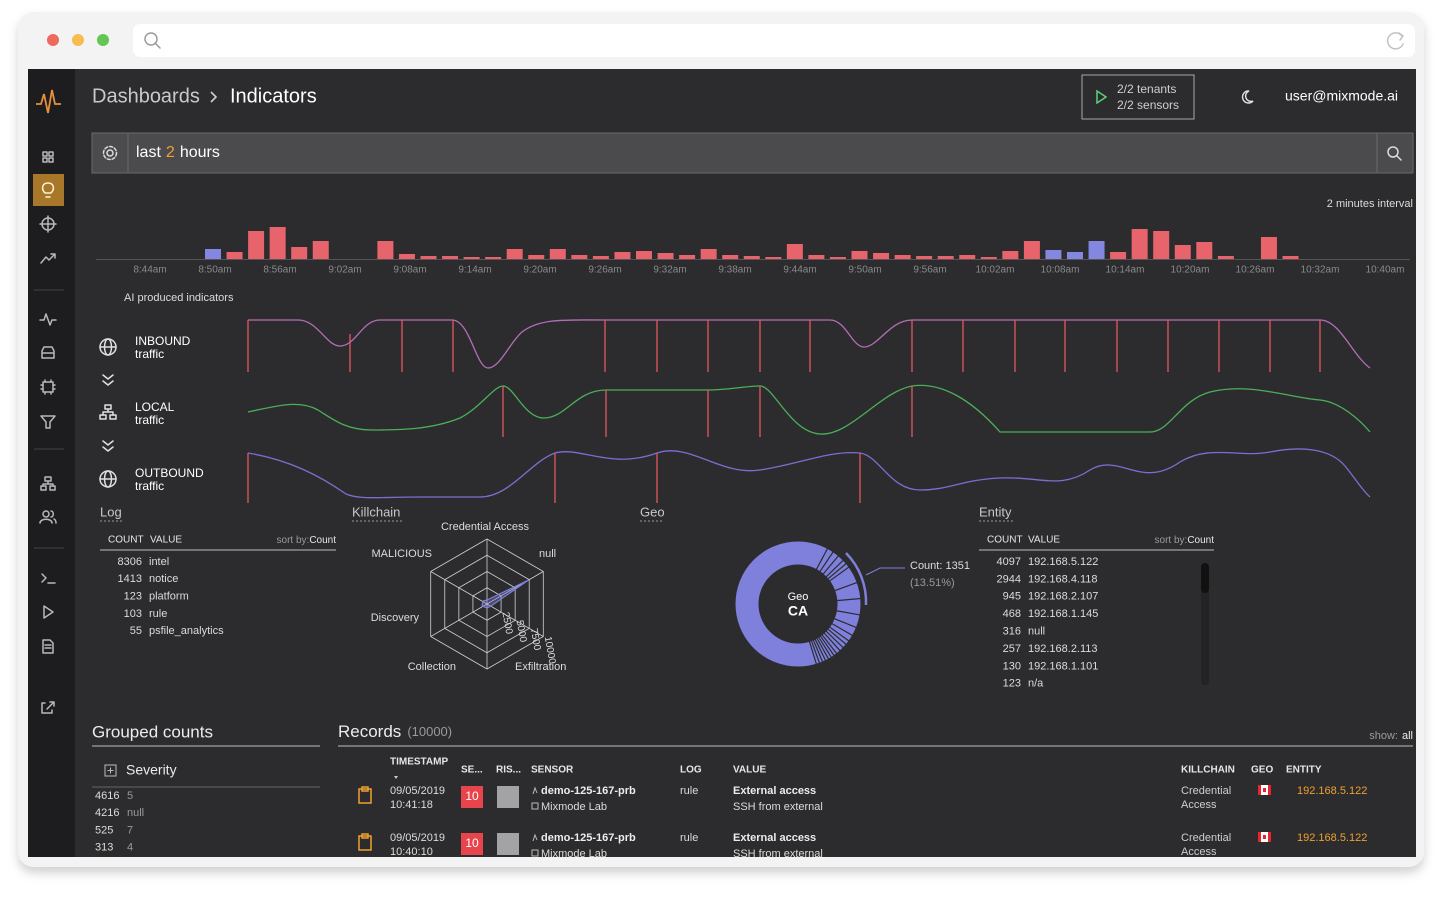  I want to click on nav-filter, so click(48, 422).